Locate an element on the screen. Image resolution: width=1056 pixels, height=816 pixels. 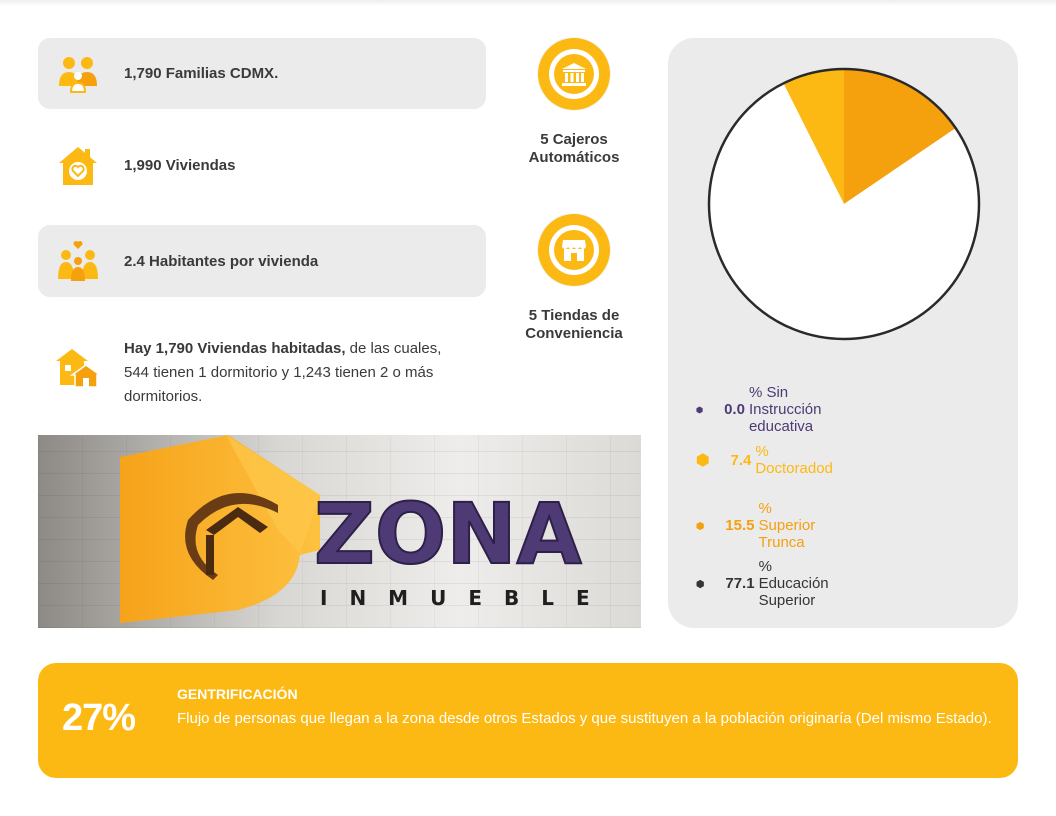
houses-icon is located at coordinates (78, 368).